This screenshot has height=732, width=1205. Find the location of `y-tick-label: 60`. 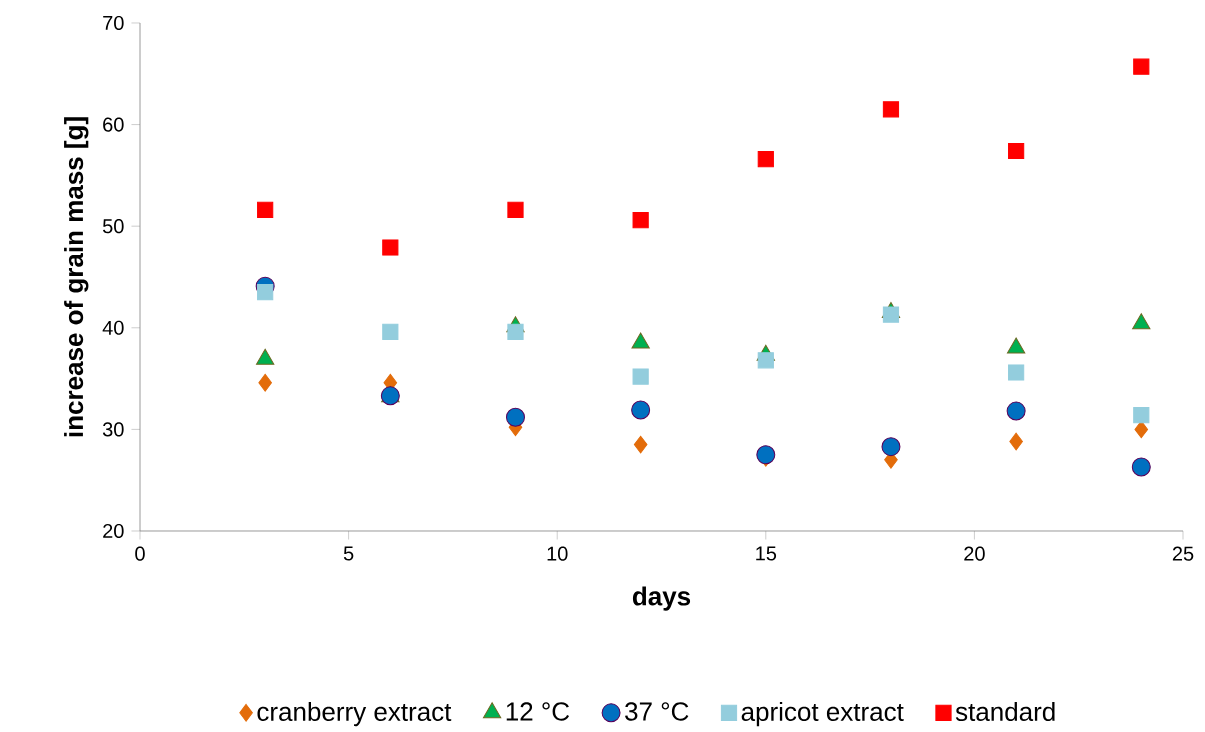

y-tick-label: 60 is located at coordinates (113, 124).